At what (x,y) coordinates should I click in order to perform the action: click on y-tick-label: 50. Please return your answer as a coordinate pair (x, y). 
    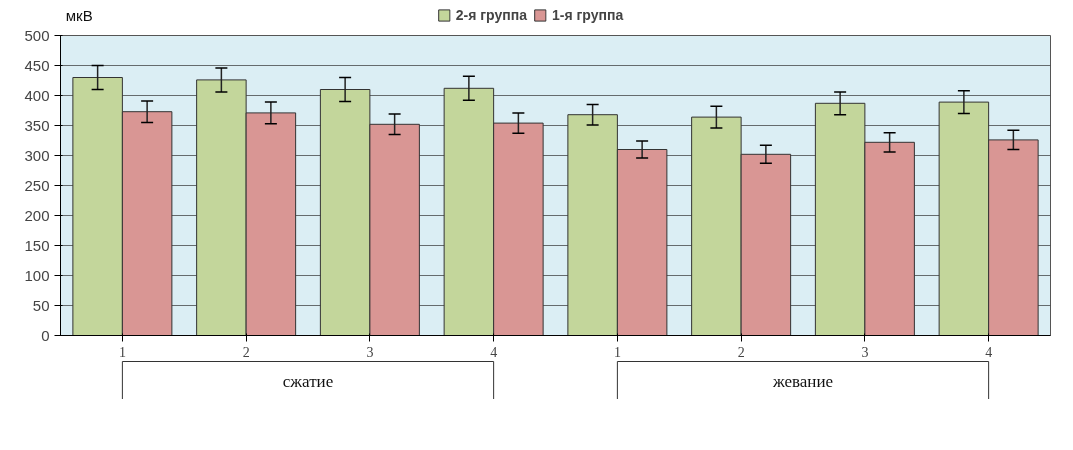
    Looking at the image, I should click on (41, 305).